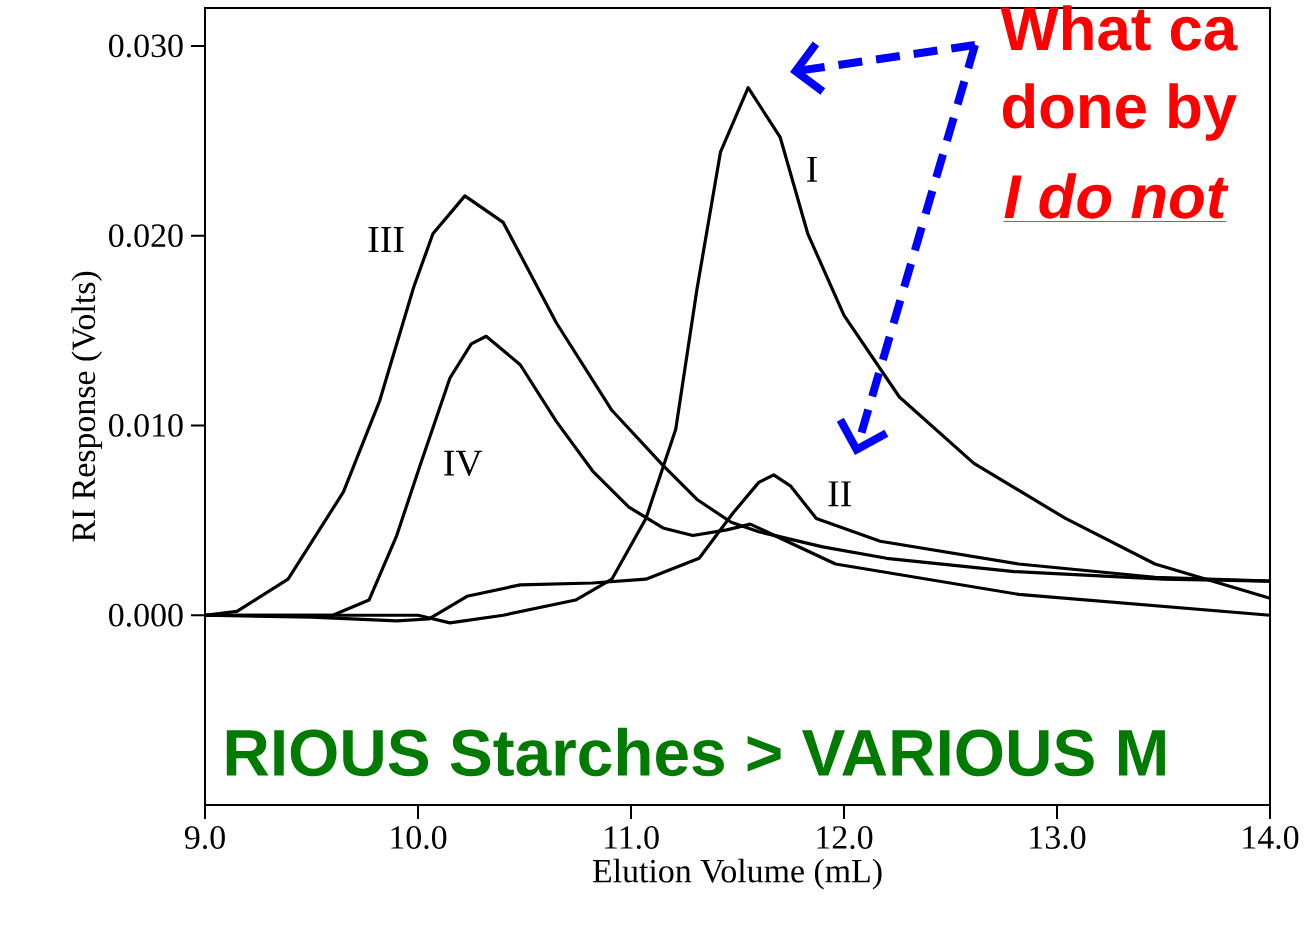  Describe the element at coordinates (845, 838) in the screenshot. I see `x-tick-label: 12.0` at that location.